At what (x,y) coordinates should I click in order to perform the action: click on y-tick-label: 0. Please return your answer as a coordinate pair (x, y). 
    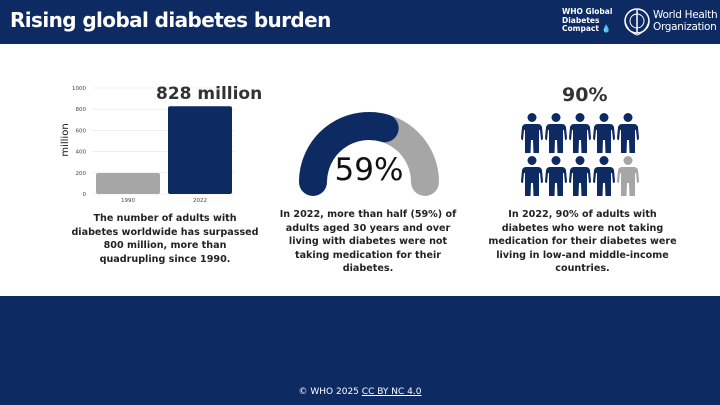
    Looking at the image, I should click on (85, 195).